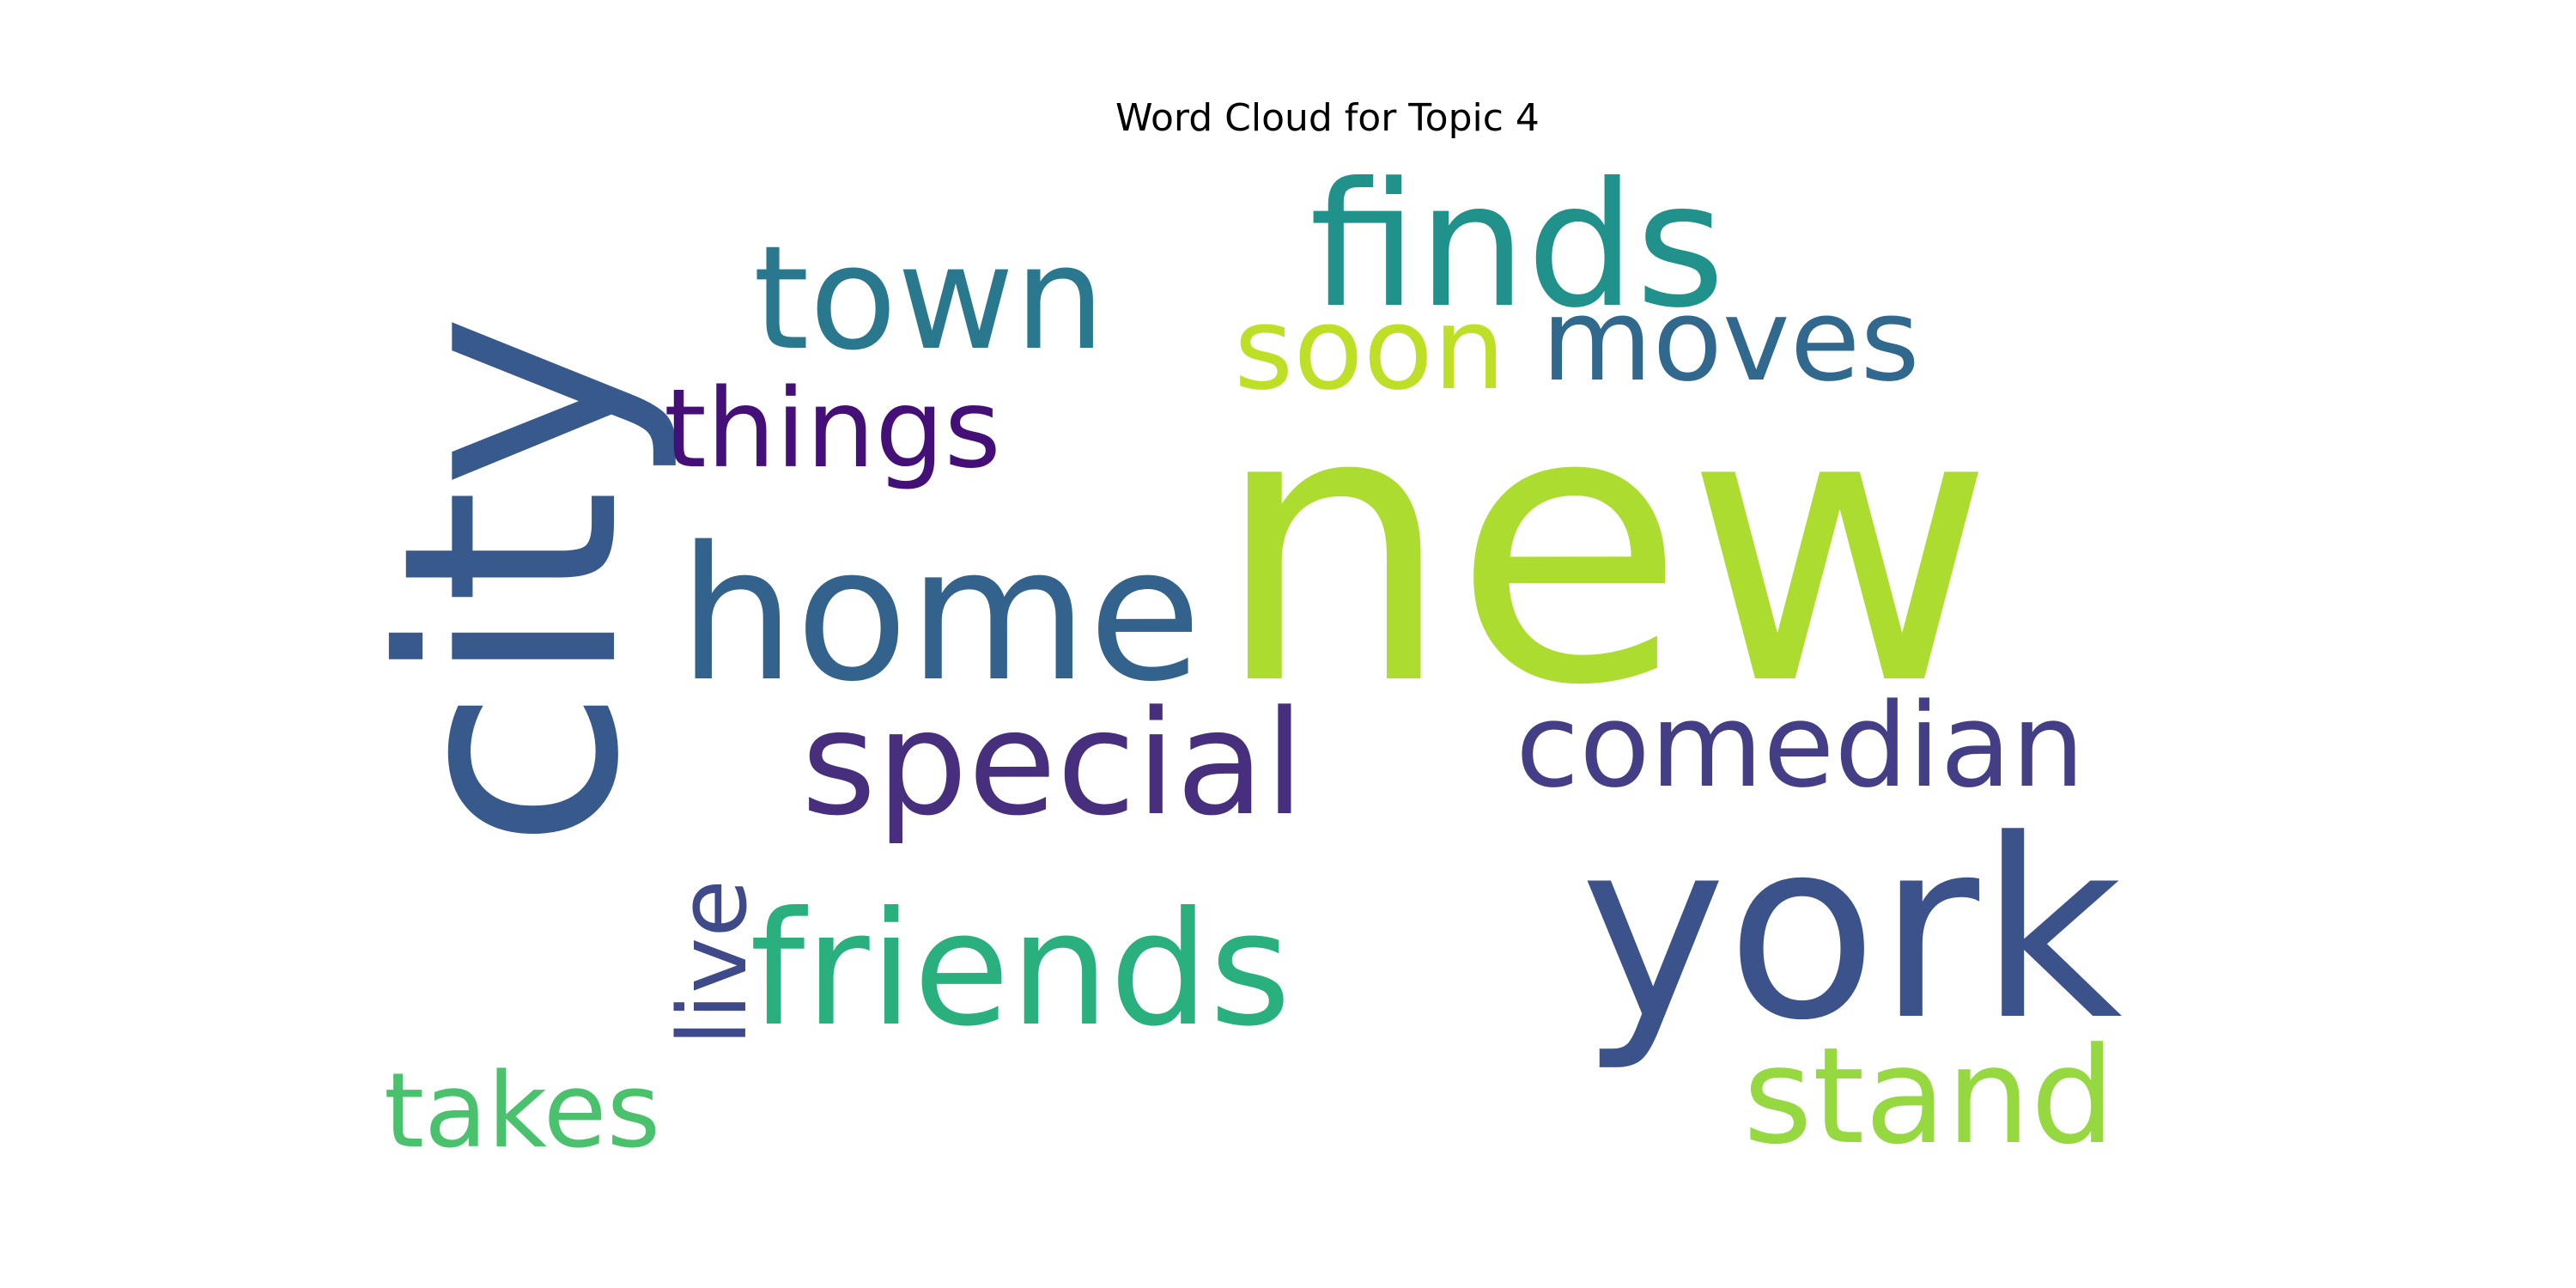  I want to click on word-city: city, so click(512, 581).